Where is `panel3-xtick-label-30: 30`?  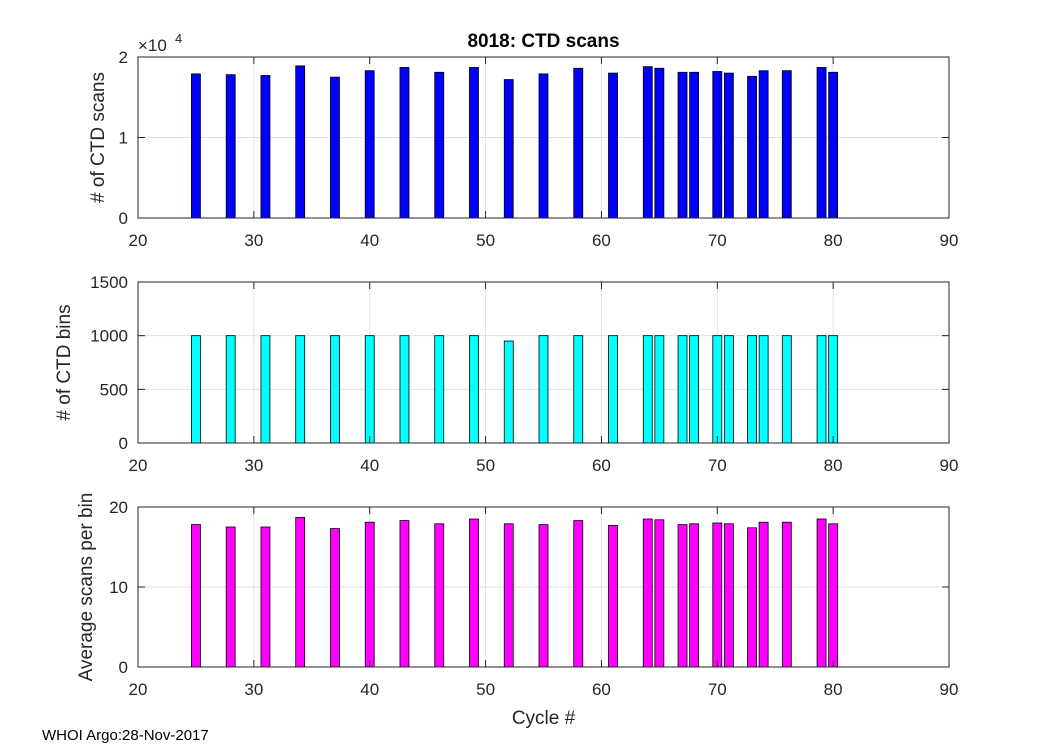 panel3-xtick-label-30: 30 is located at coordinates (253, 689).